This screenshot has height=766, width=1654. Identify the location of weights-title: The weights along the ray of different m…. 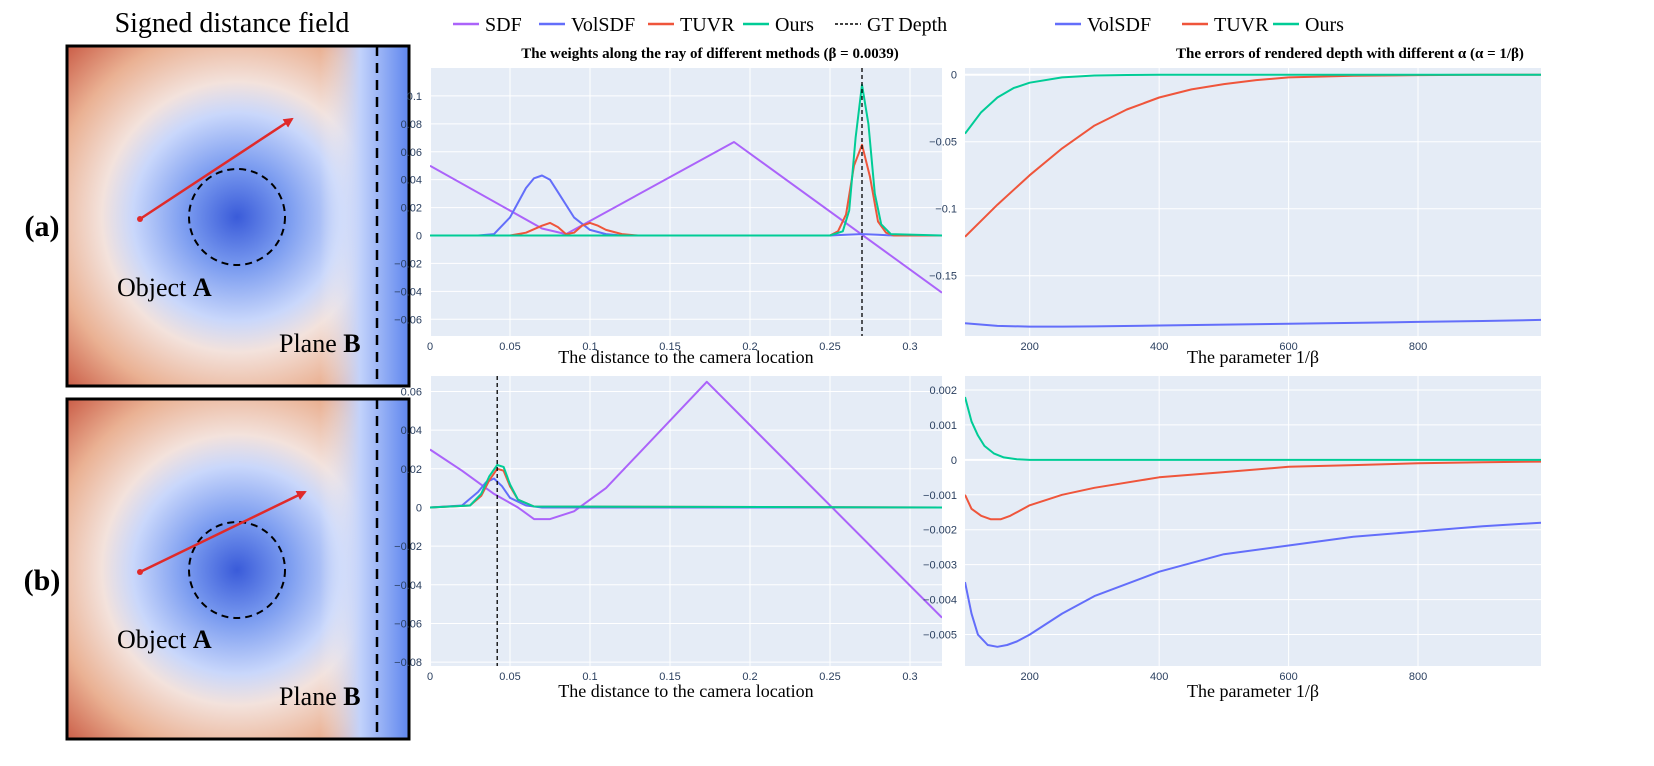
(709, 54).